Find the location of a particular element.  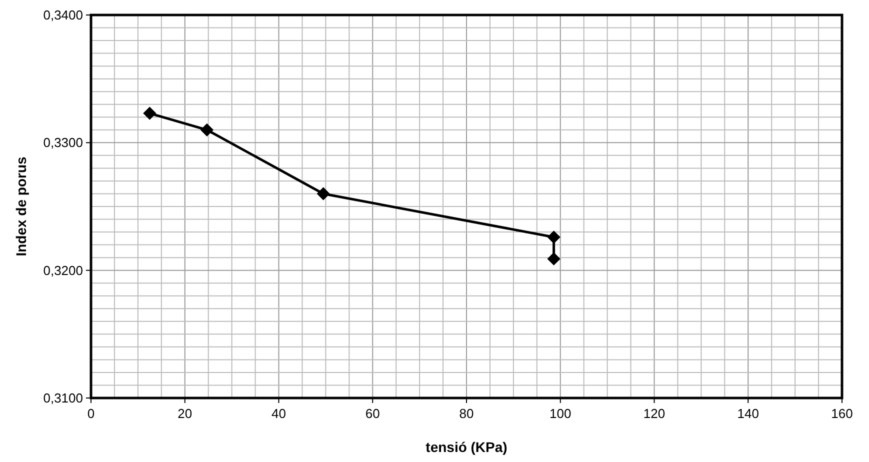

y-tick-label: 0,3300 is located at coordinates (63, 142).